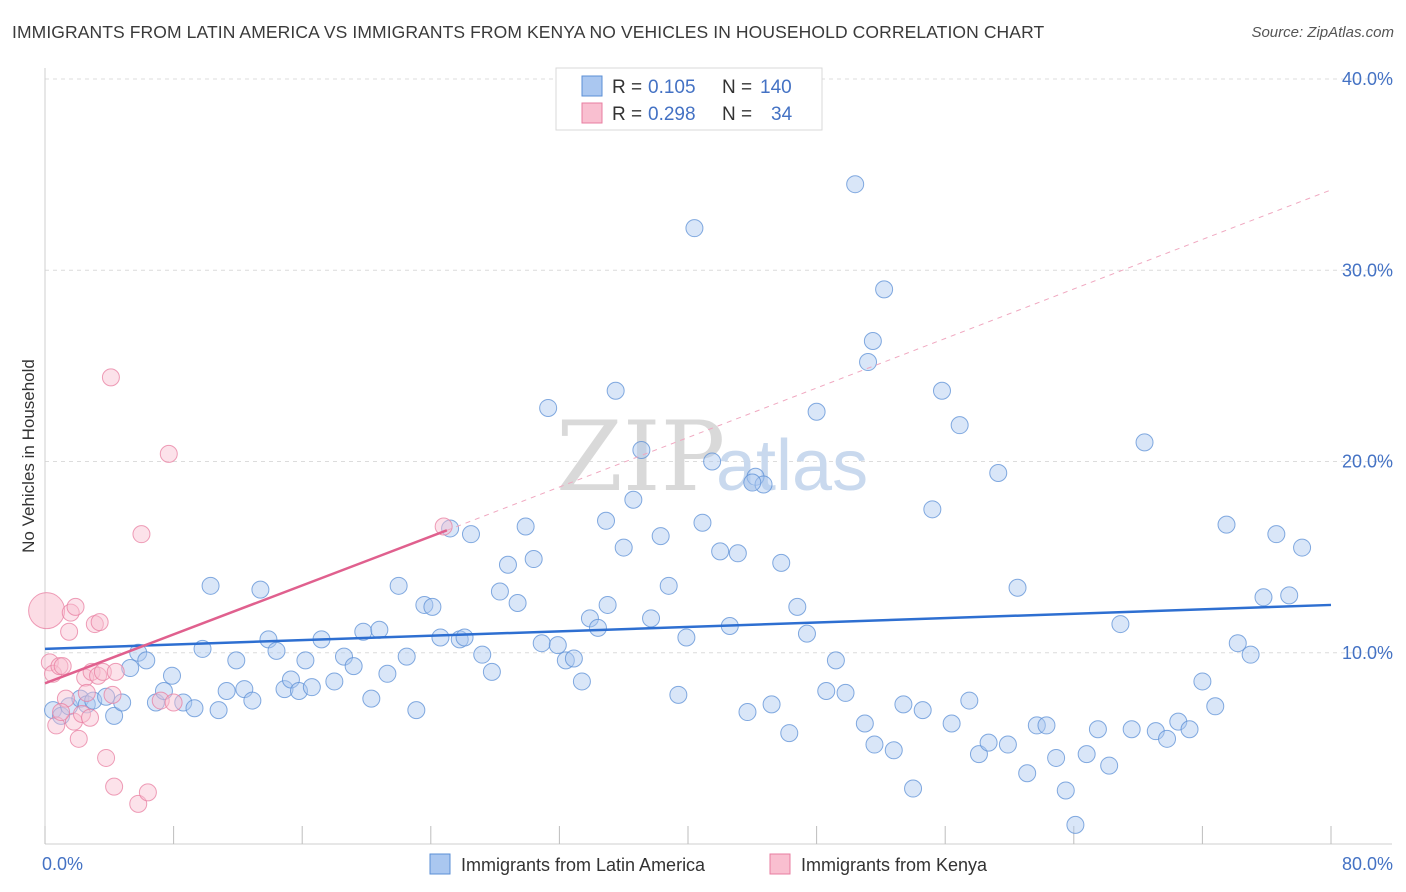 This screenshot has height=892, width=1406. I want to click on watermark-atlas: atlas, so click(792, 466).